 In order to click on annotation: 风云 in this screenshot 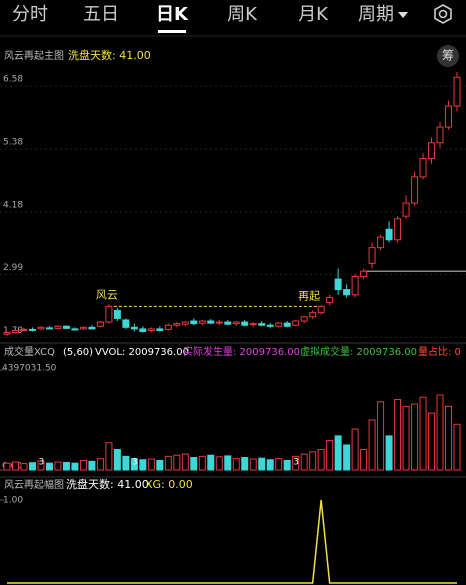, I will do `click(107, 294)`.